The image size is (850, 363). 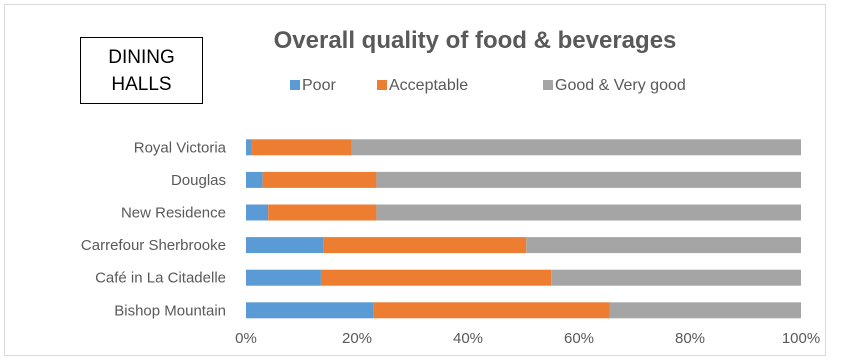 I want to click on bar-carrefour-sherbrooke-good-very-good, so click(x=663, y=245).